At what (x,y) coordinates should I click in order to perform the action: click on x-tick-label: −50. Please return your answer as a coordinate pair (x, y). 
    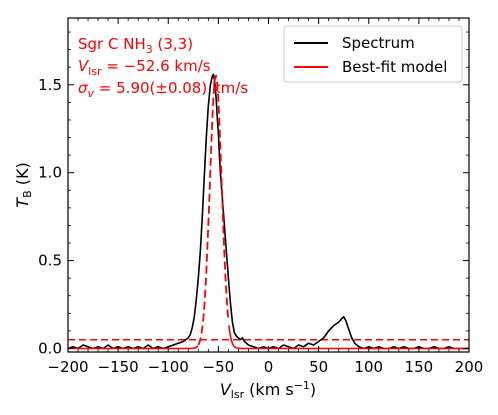
    Looking at the image, I should click on (219, 367).